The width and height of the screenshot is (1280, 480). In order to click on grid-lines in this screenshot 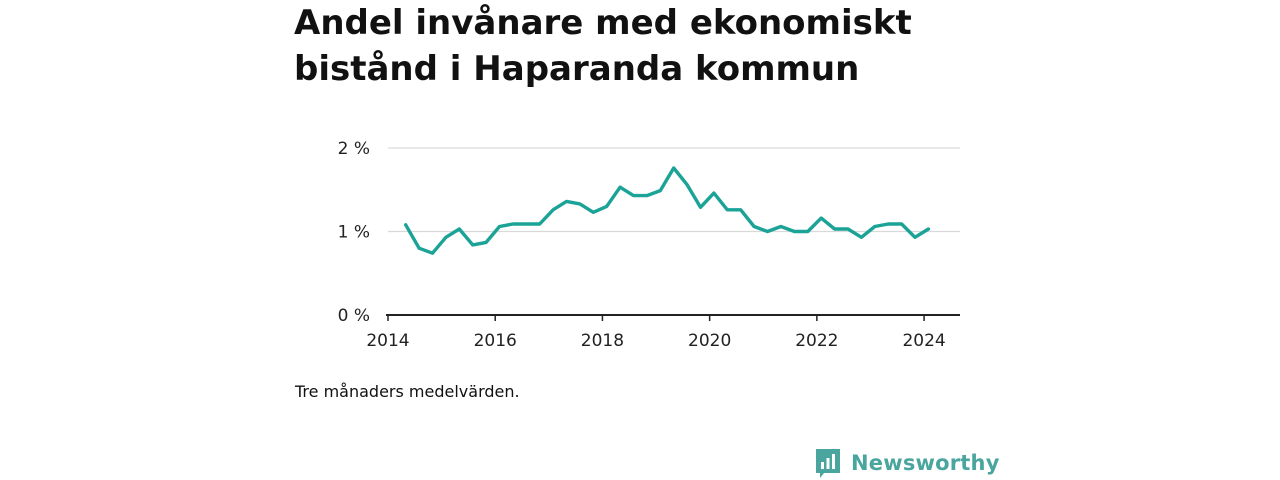, I will do `click(674, 190)`.